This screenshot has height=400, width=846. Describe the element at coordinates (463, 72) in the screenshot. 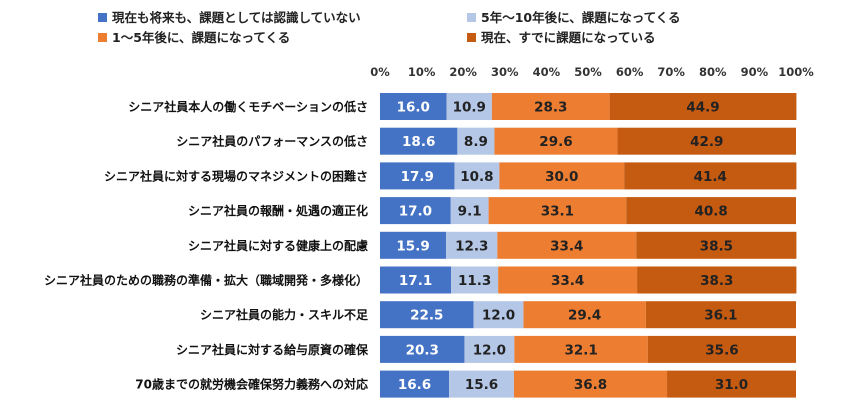

I see `x-tick-label: 20%` at that location.